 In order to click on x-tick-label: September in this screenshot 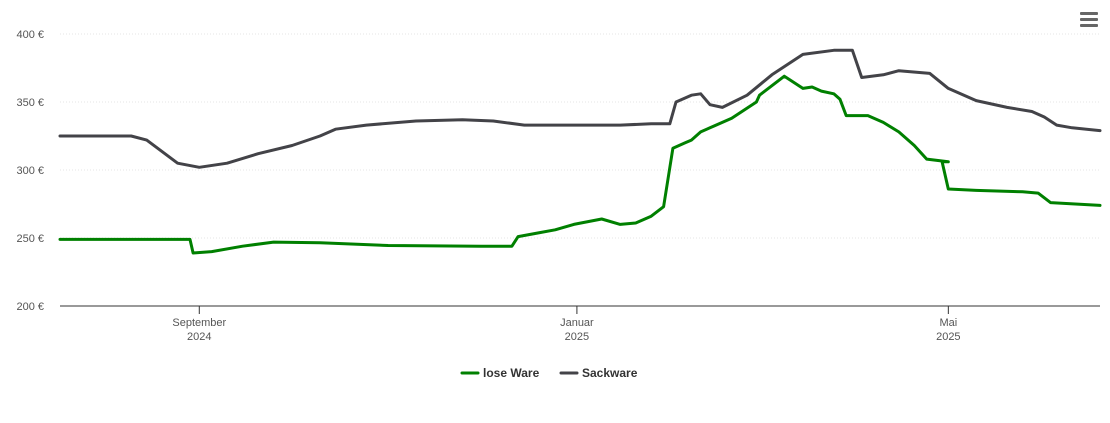, I will do `click(199, 323)`.